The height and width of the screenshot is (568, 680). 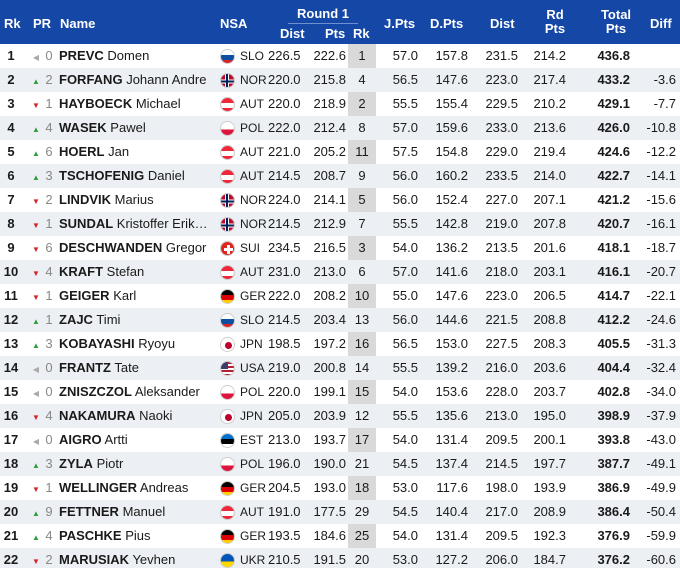 I want to click on rd-points: 210.2, so click(x=549, y=103).